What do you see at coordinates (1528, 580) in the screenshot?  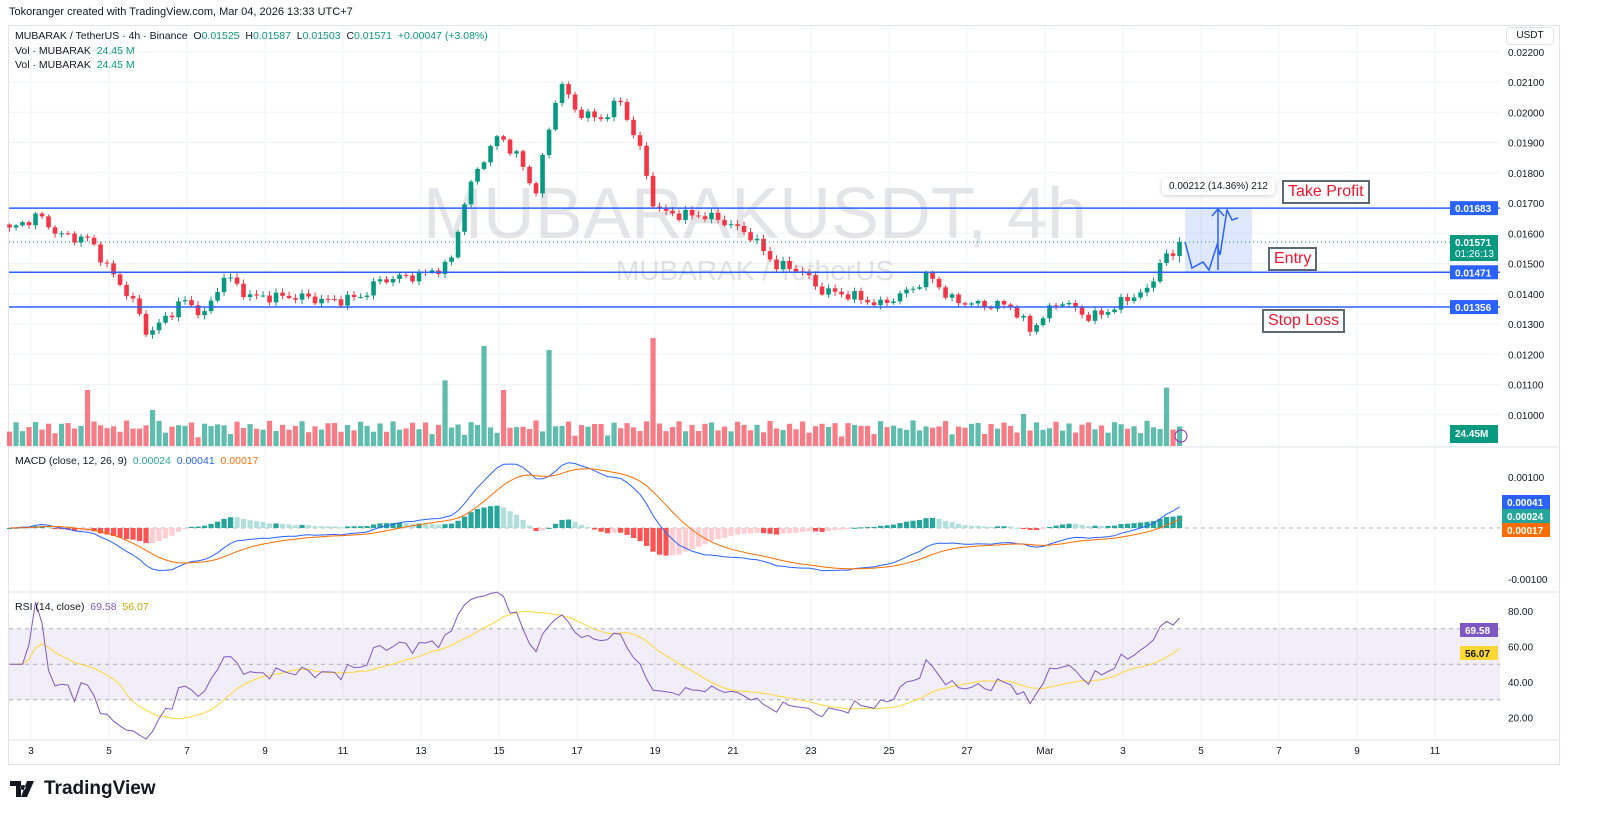 I see `macd-tick-label: -0.00100` at bounding box center [1528, 580].